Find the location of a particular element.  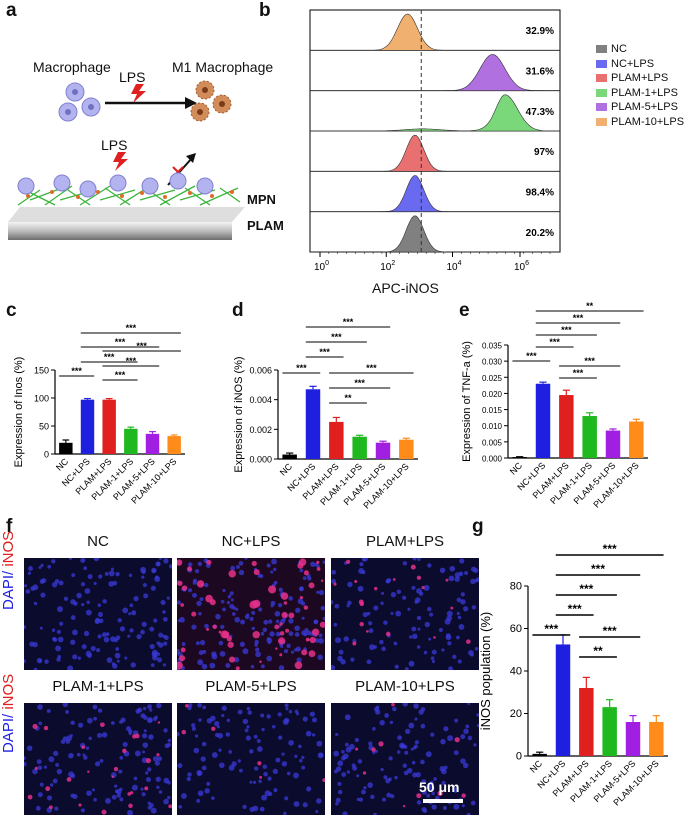

y-tick-label: 0.010 is located at coordinates (492, 426).